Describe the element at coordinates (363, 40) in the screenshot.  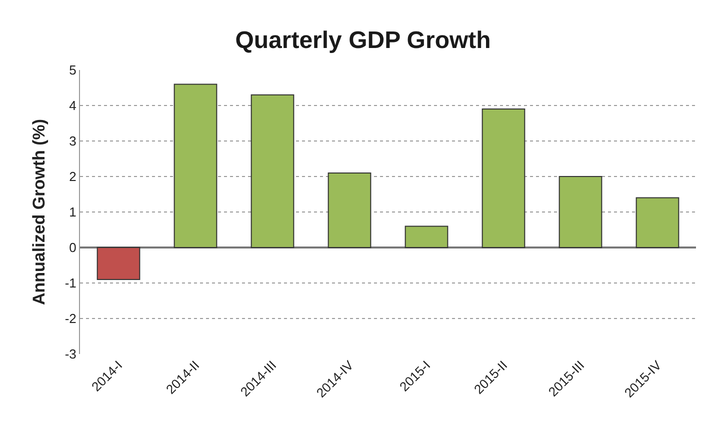
I see `chart-title: Quarterly GDP Growth` at that location.